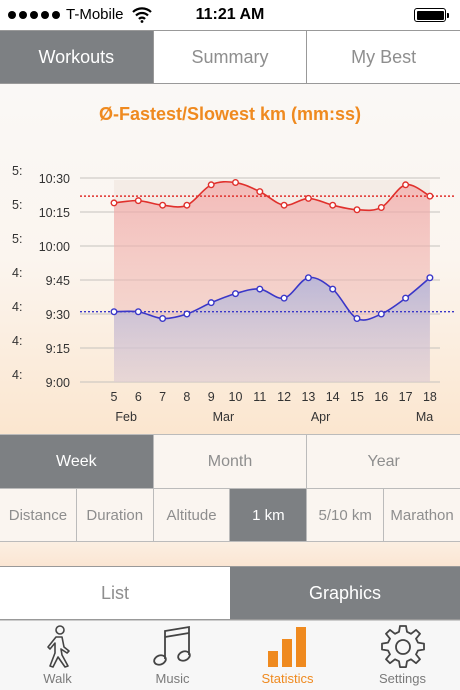  Describe the element at coordinates (345, 593) in the screenshot. I see `view-graphics-button: Graphics` at that location.